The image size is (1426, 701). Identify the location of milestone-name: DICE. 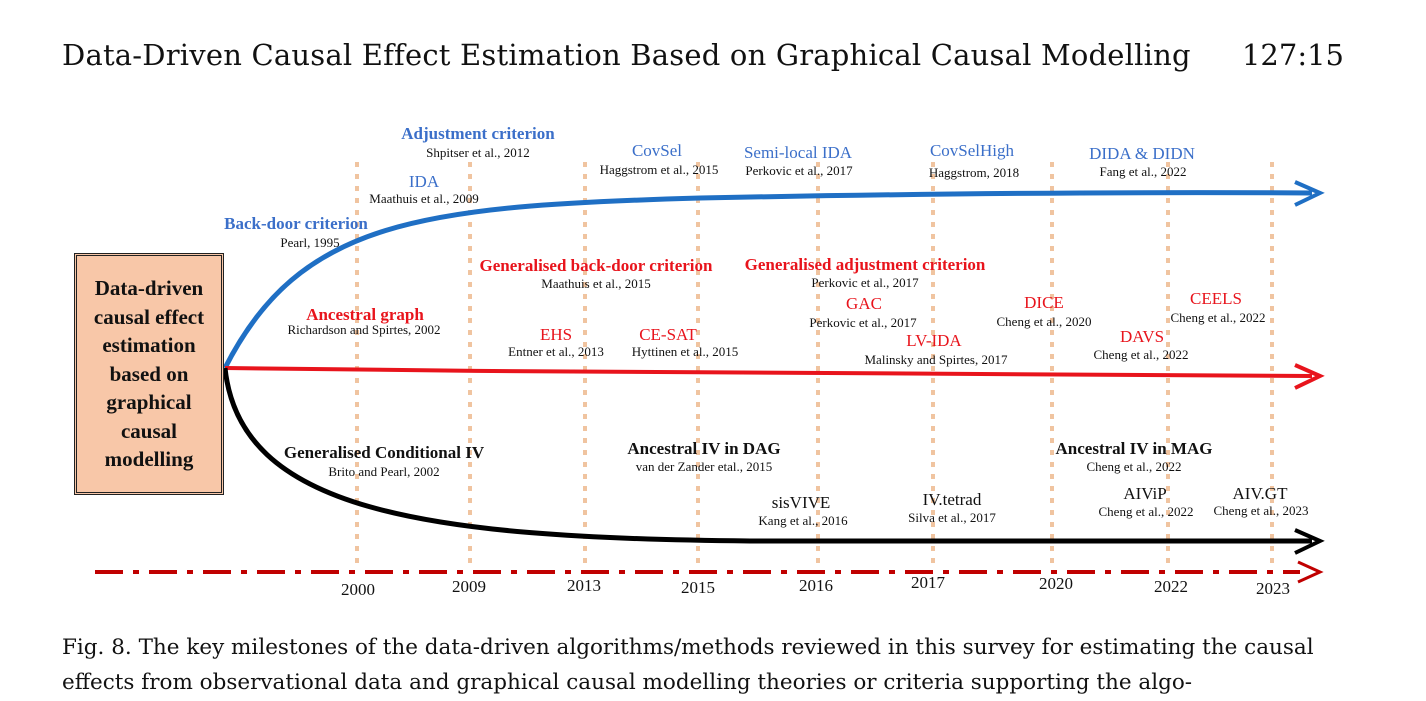
(1044, 302).